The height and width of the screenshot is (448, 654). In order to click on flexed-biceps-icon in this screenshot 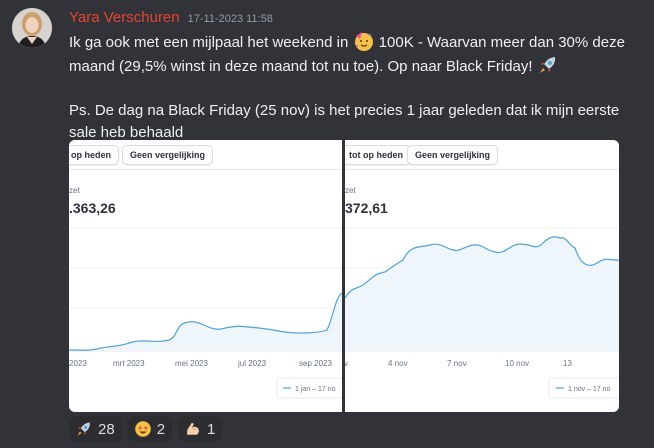, I will do `click(193, 429)`.